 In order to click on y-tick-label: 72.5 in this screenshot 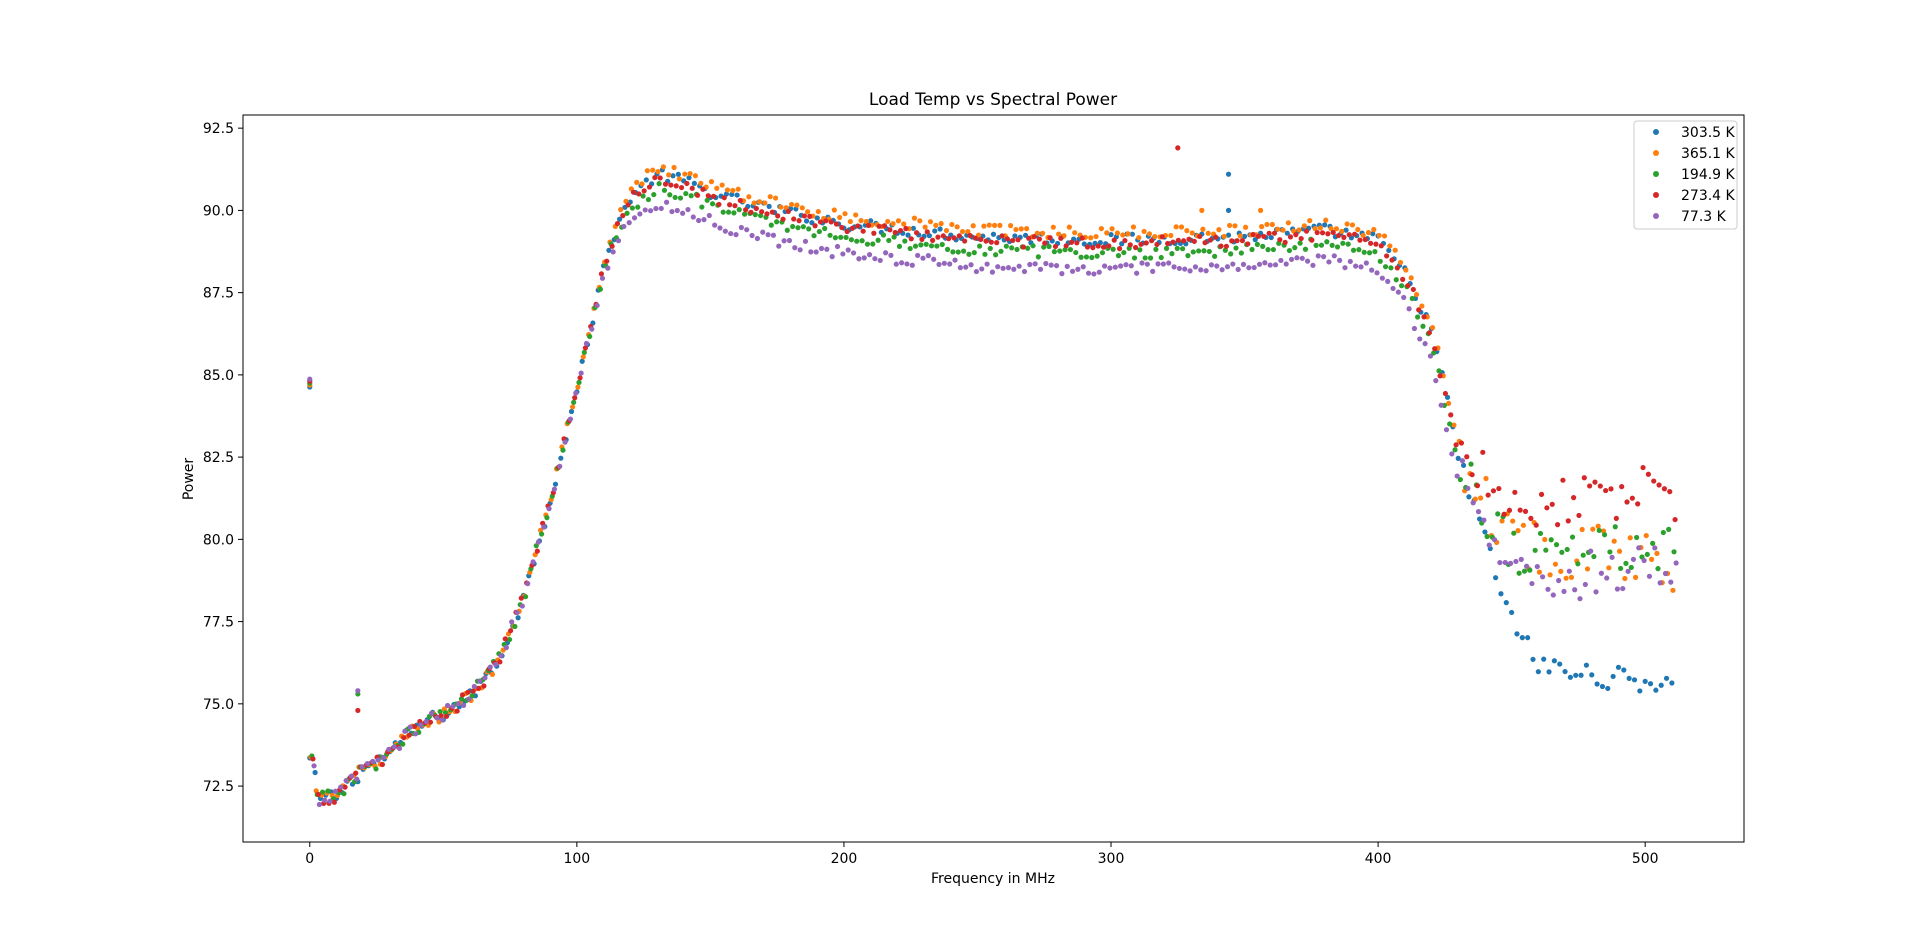, I will do `click(218, 787)`.